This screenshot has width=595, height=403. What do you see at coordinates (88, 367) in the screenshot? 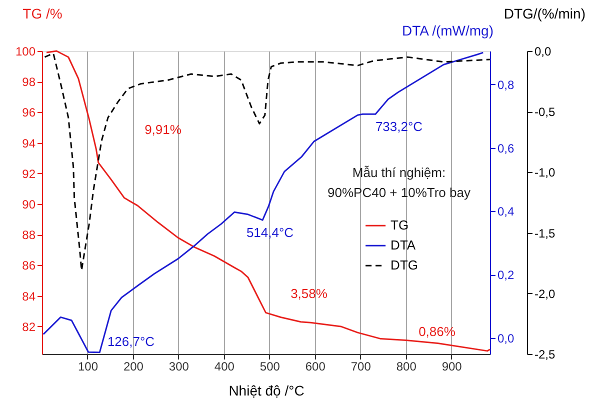
I see `x-tick-label: 100` at bounding box center [88, 367].